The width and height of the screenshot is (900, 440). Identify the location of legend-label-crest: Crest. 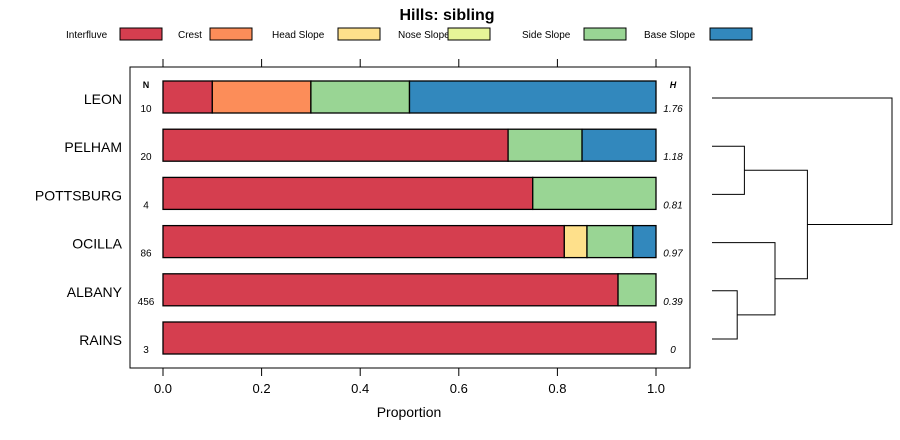
(190, 35).